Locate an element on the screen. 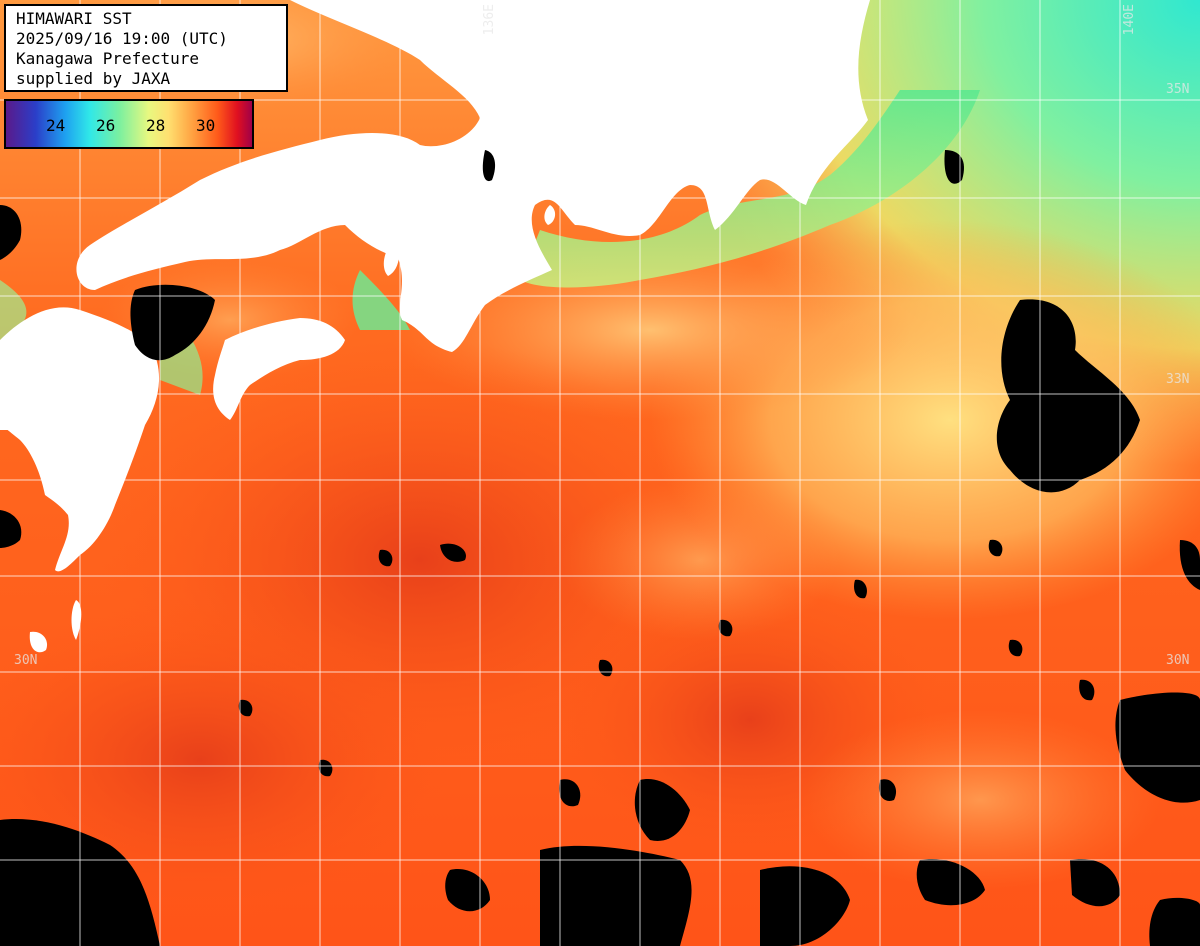 Image resolution: width=1200 pixels, height=946 pixels. lat-label-30n-right: 30N is located at coordinates (1178, 660).